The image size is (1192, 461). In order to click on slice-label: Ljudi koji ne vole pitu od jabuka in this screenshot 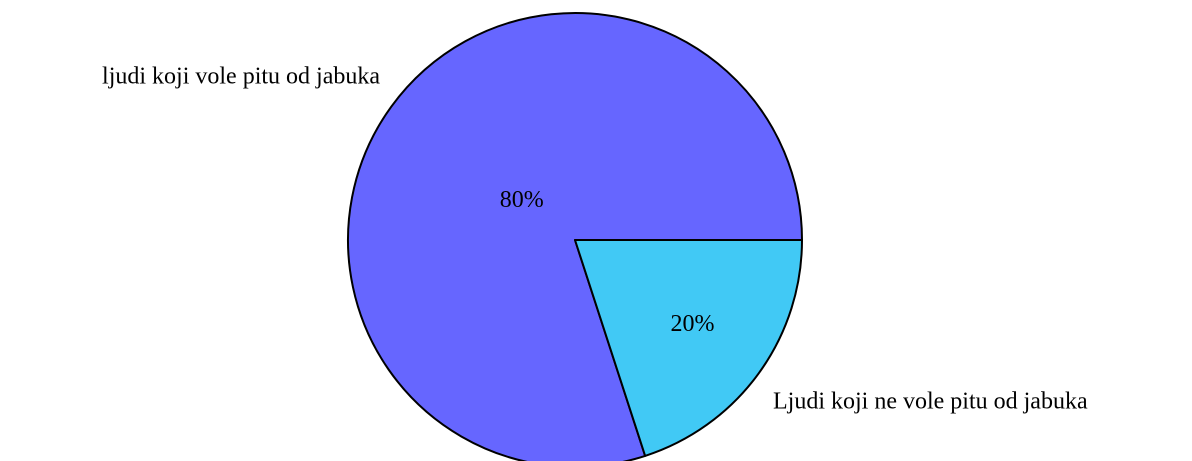, I will do `click(930, 402)`.